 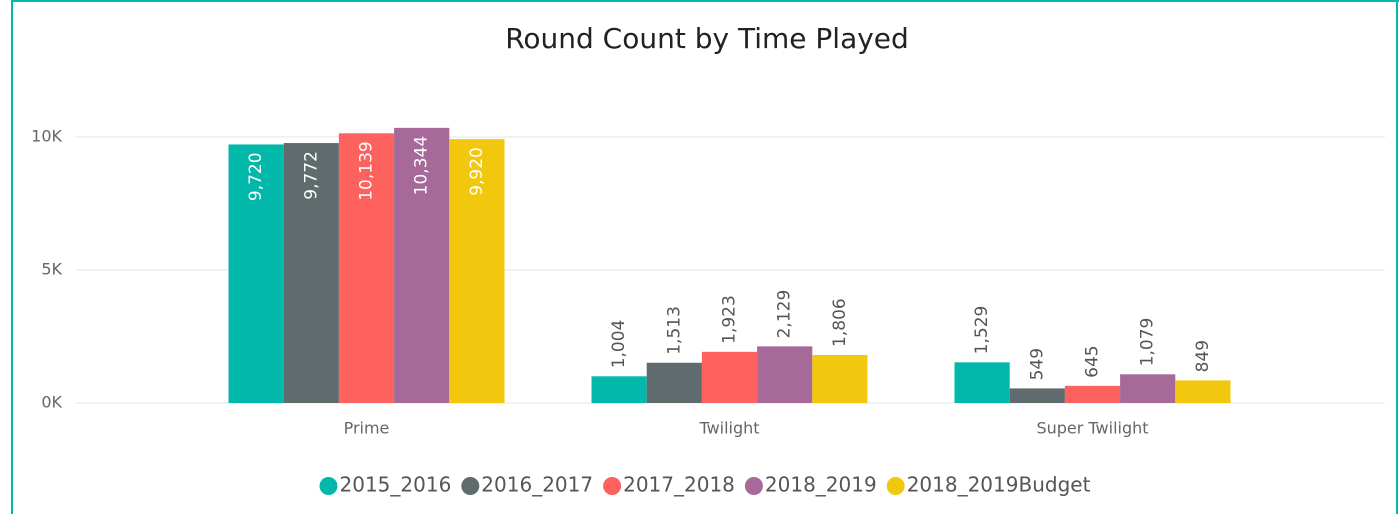 What do you see at coordinates (619, 344) in the screenshot?
I see `data-label: 1,004` at bounding box center [619, 344].